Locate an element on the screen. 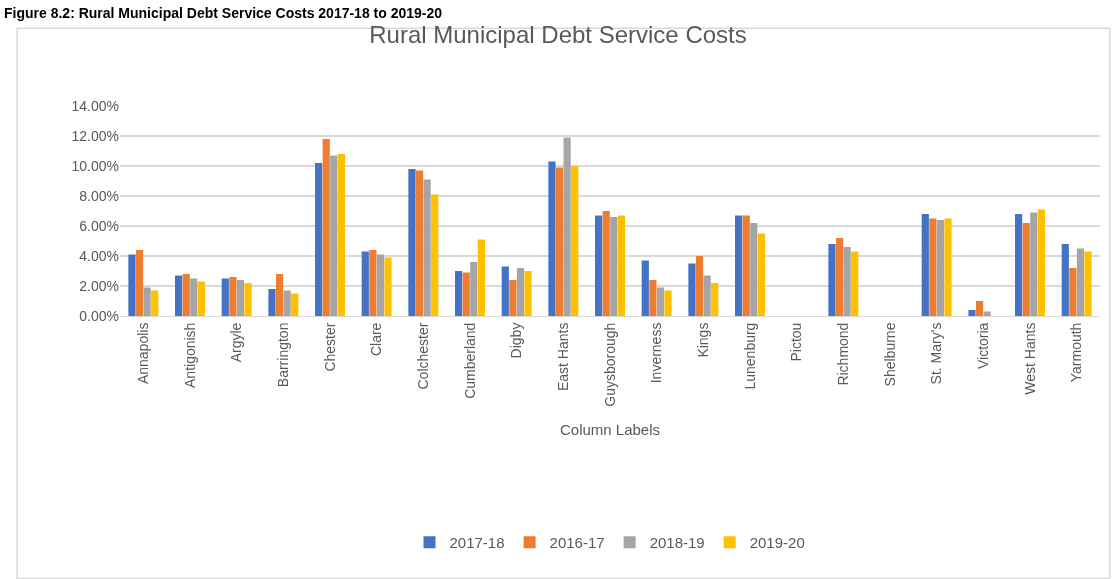 This screenshot has height=579, width=1116. y-tick-label: 10.00% is located at coordinates (95, 165).